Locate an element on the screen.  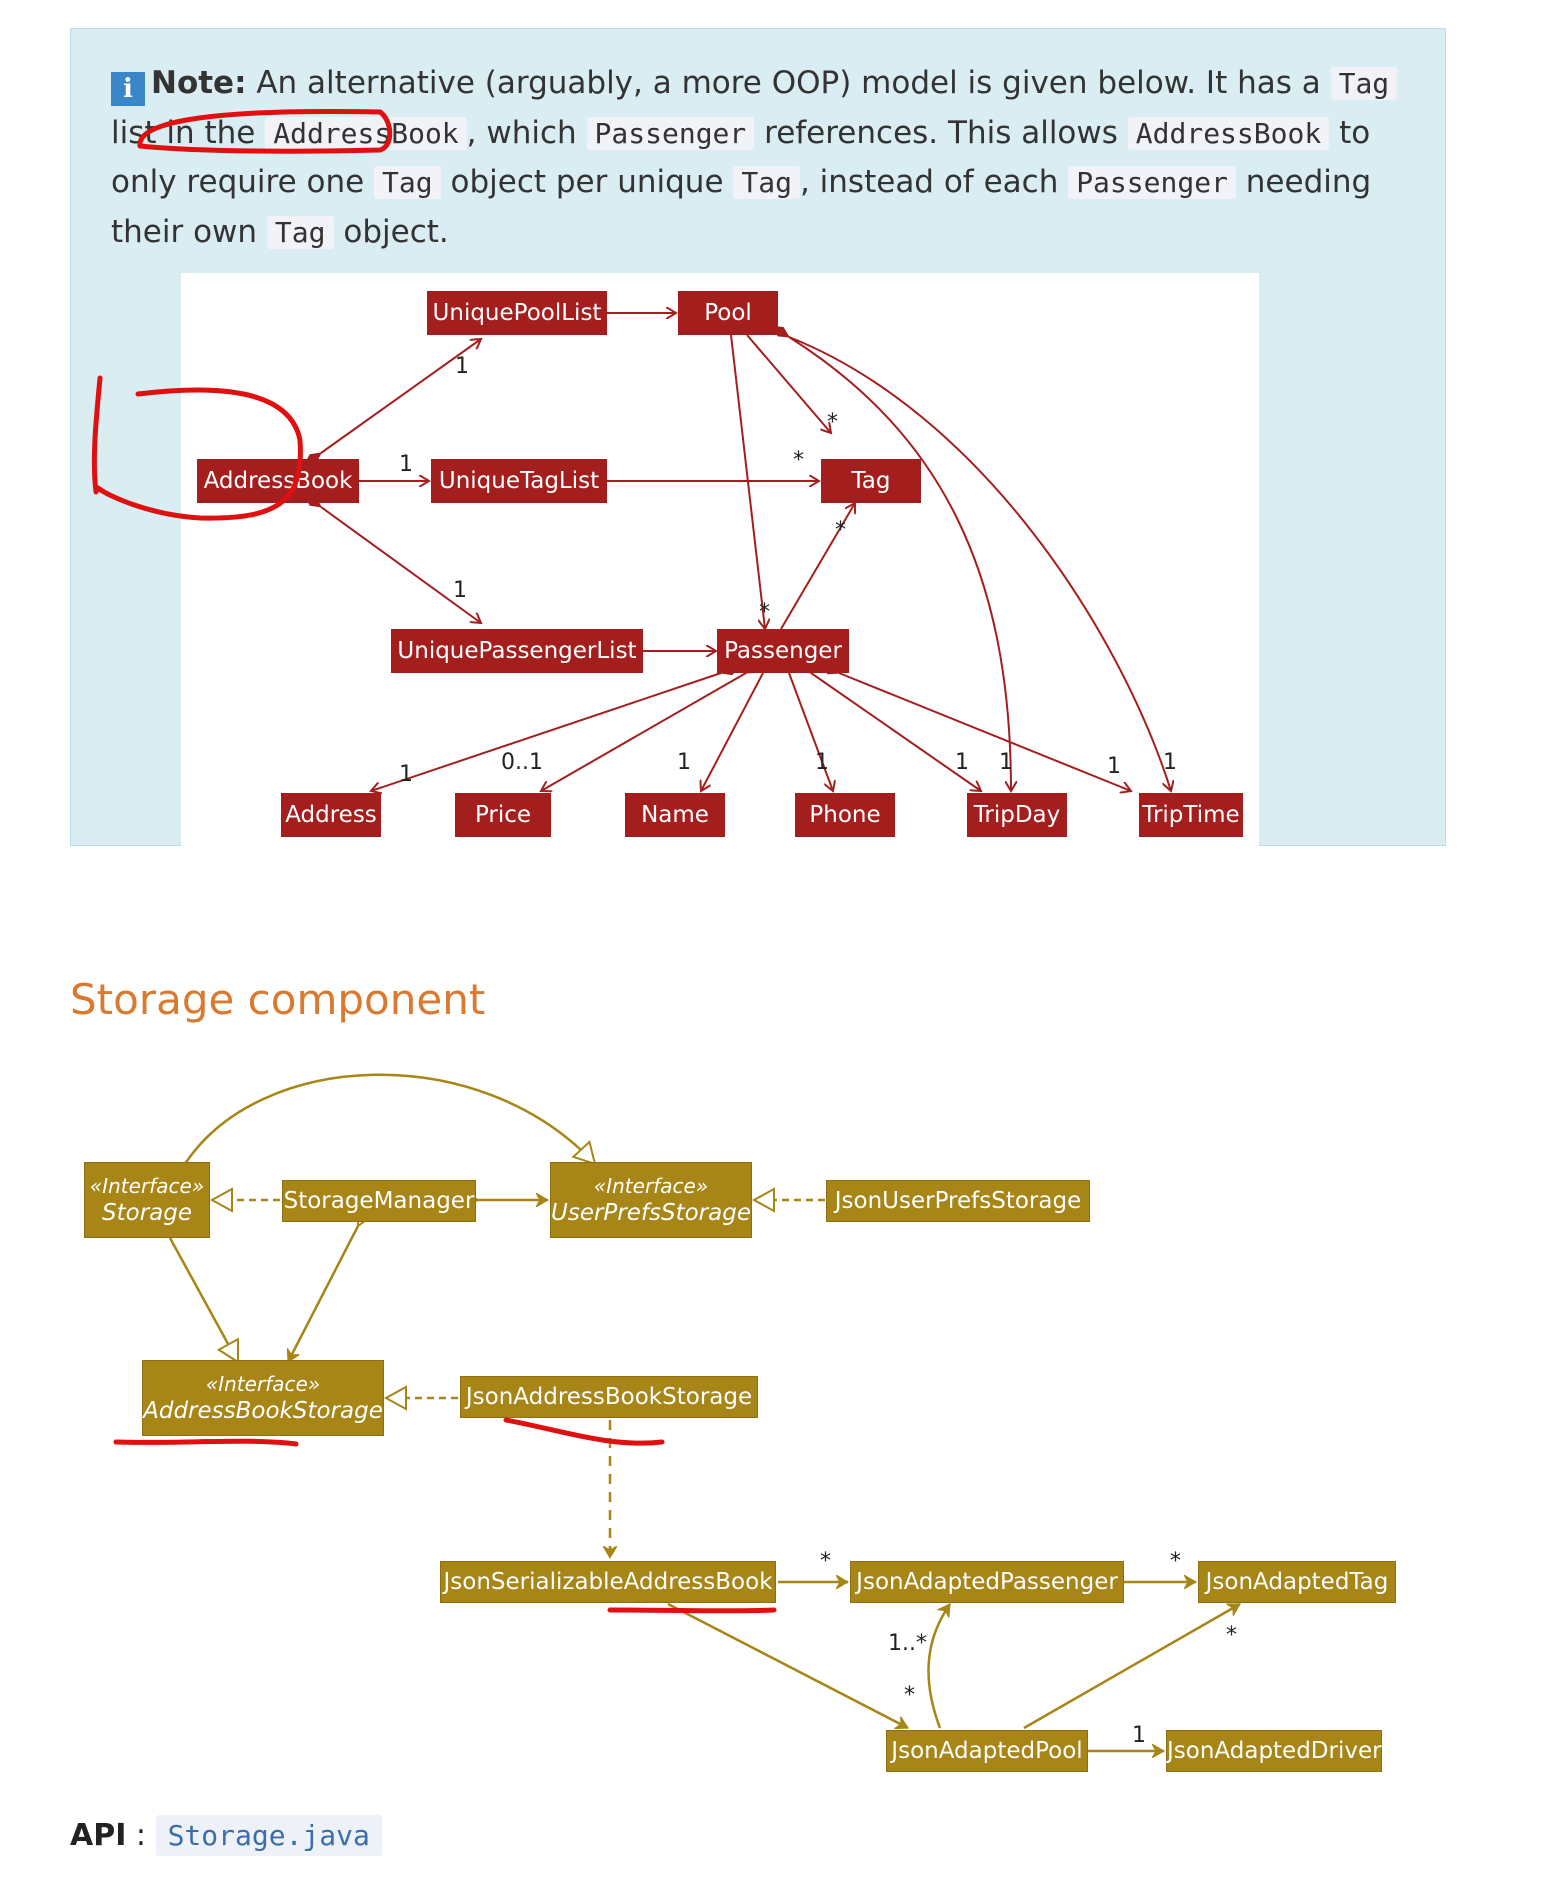
class-phone: Phone is located at coordinates (845, 815).